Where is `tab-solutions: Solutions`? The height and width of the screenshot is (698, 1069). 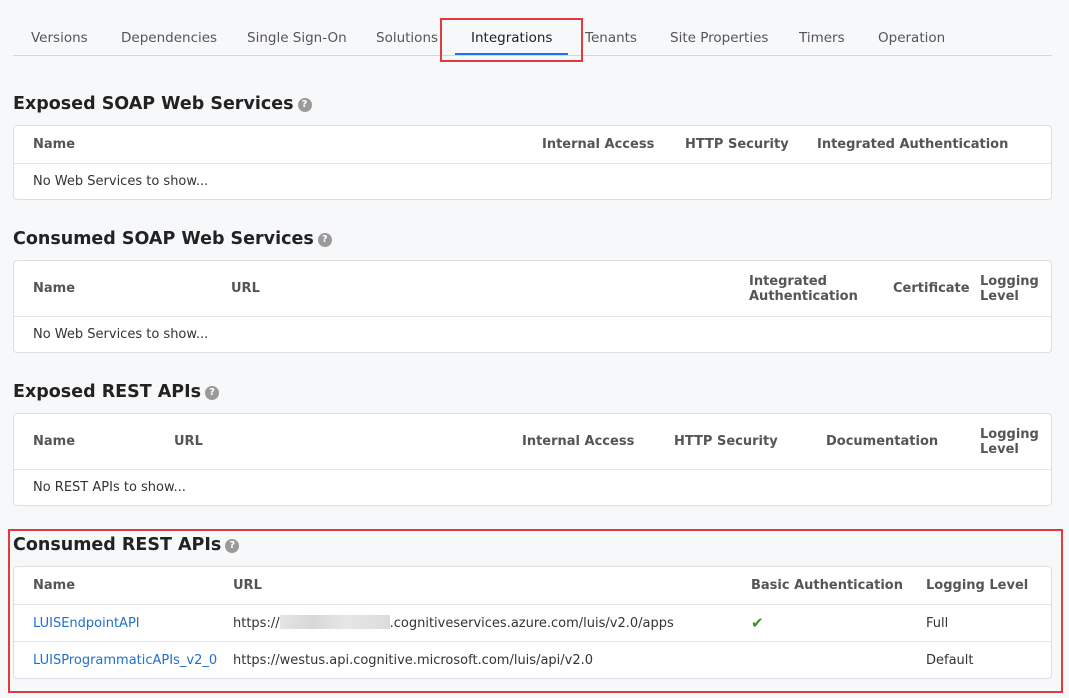 tab-solutions: Solutions is located at coordinates (407, 38).